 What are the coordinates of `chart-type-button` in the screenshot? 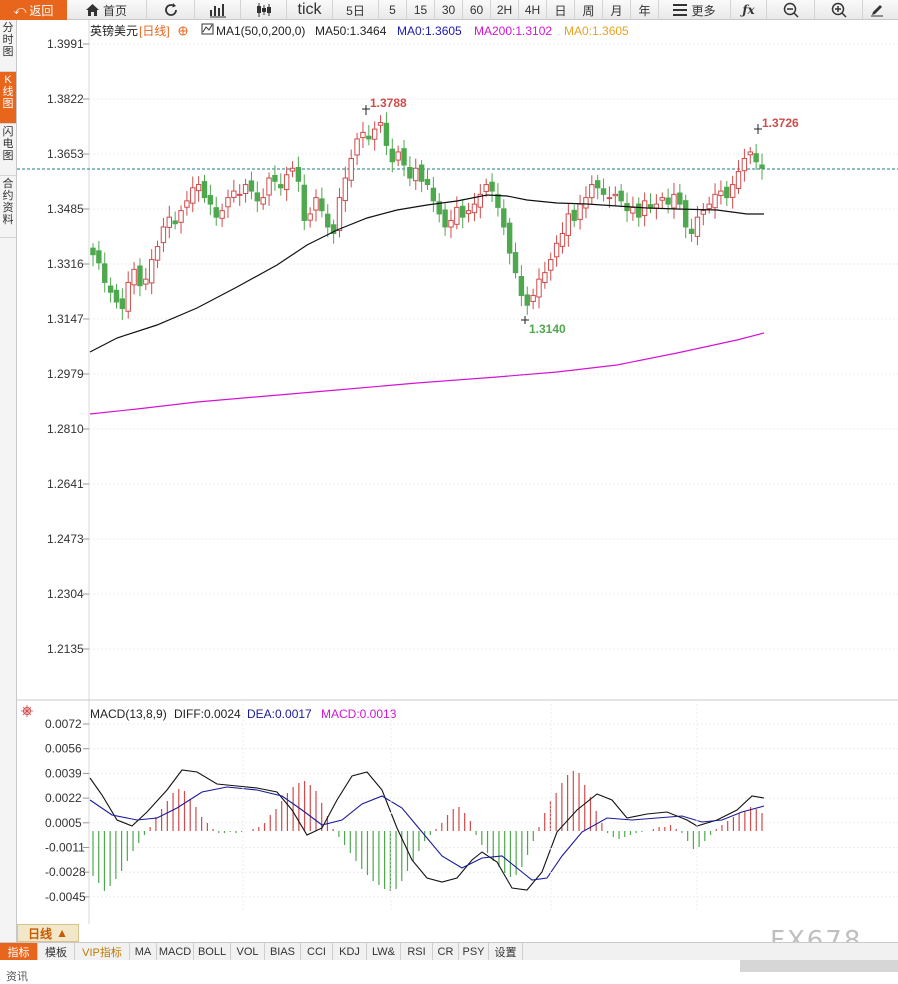 It's located at (218, 10).